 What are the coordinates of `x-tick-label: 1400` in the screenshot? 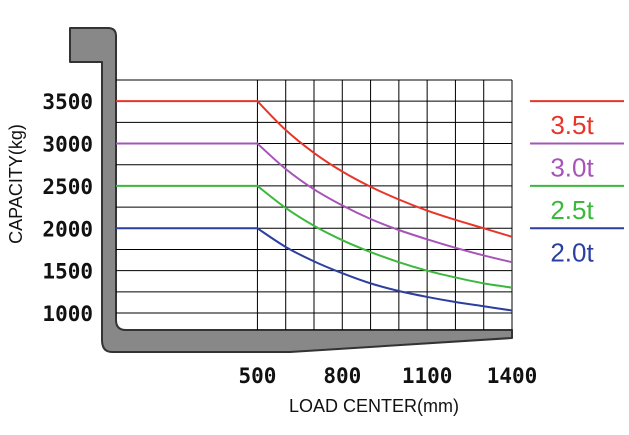 It's located at (512, 376).